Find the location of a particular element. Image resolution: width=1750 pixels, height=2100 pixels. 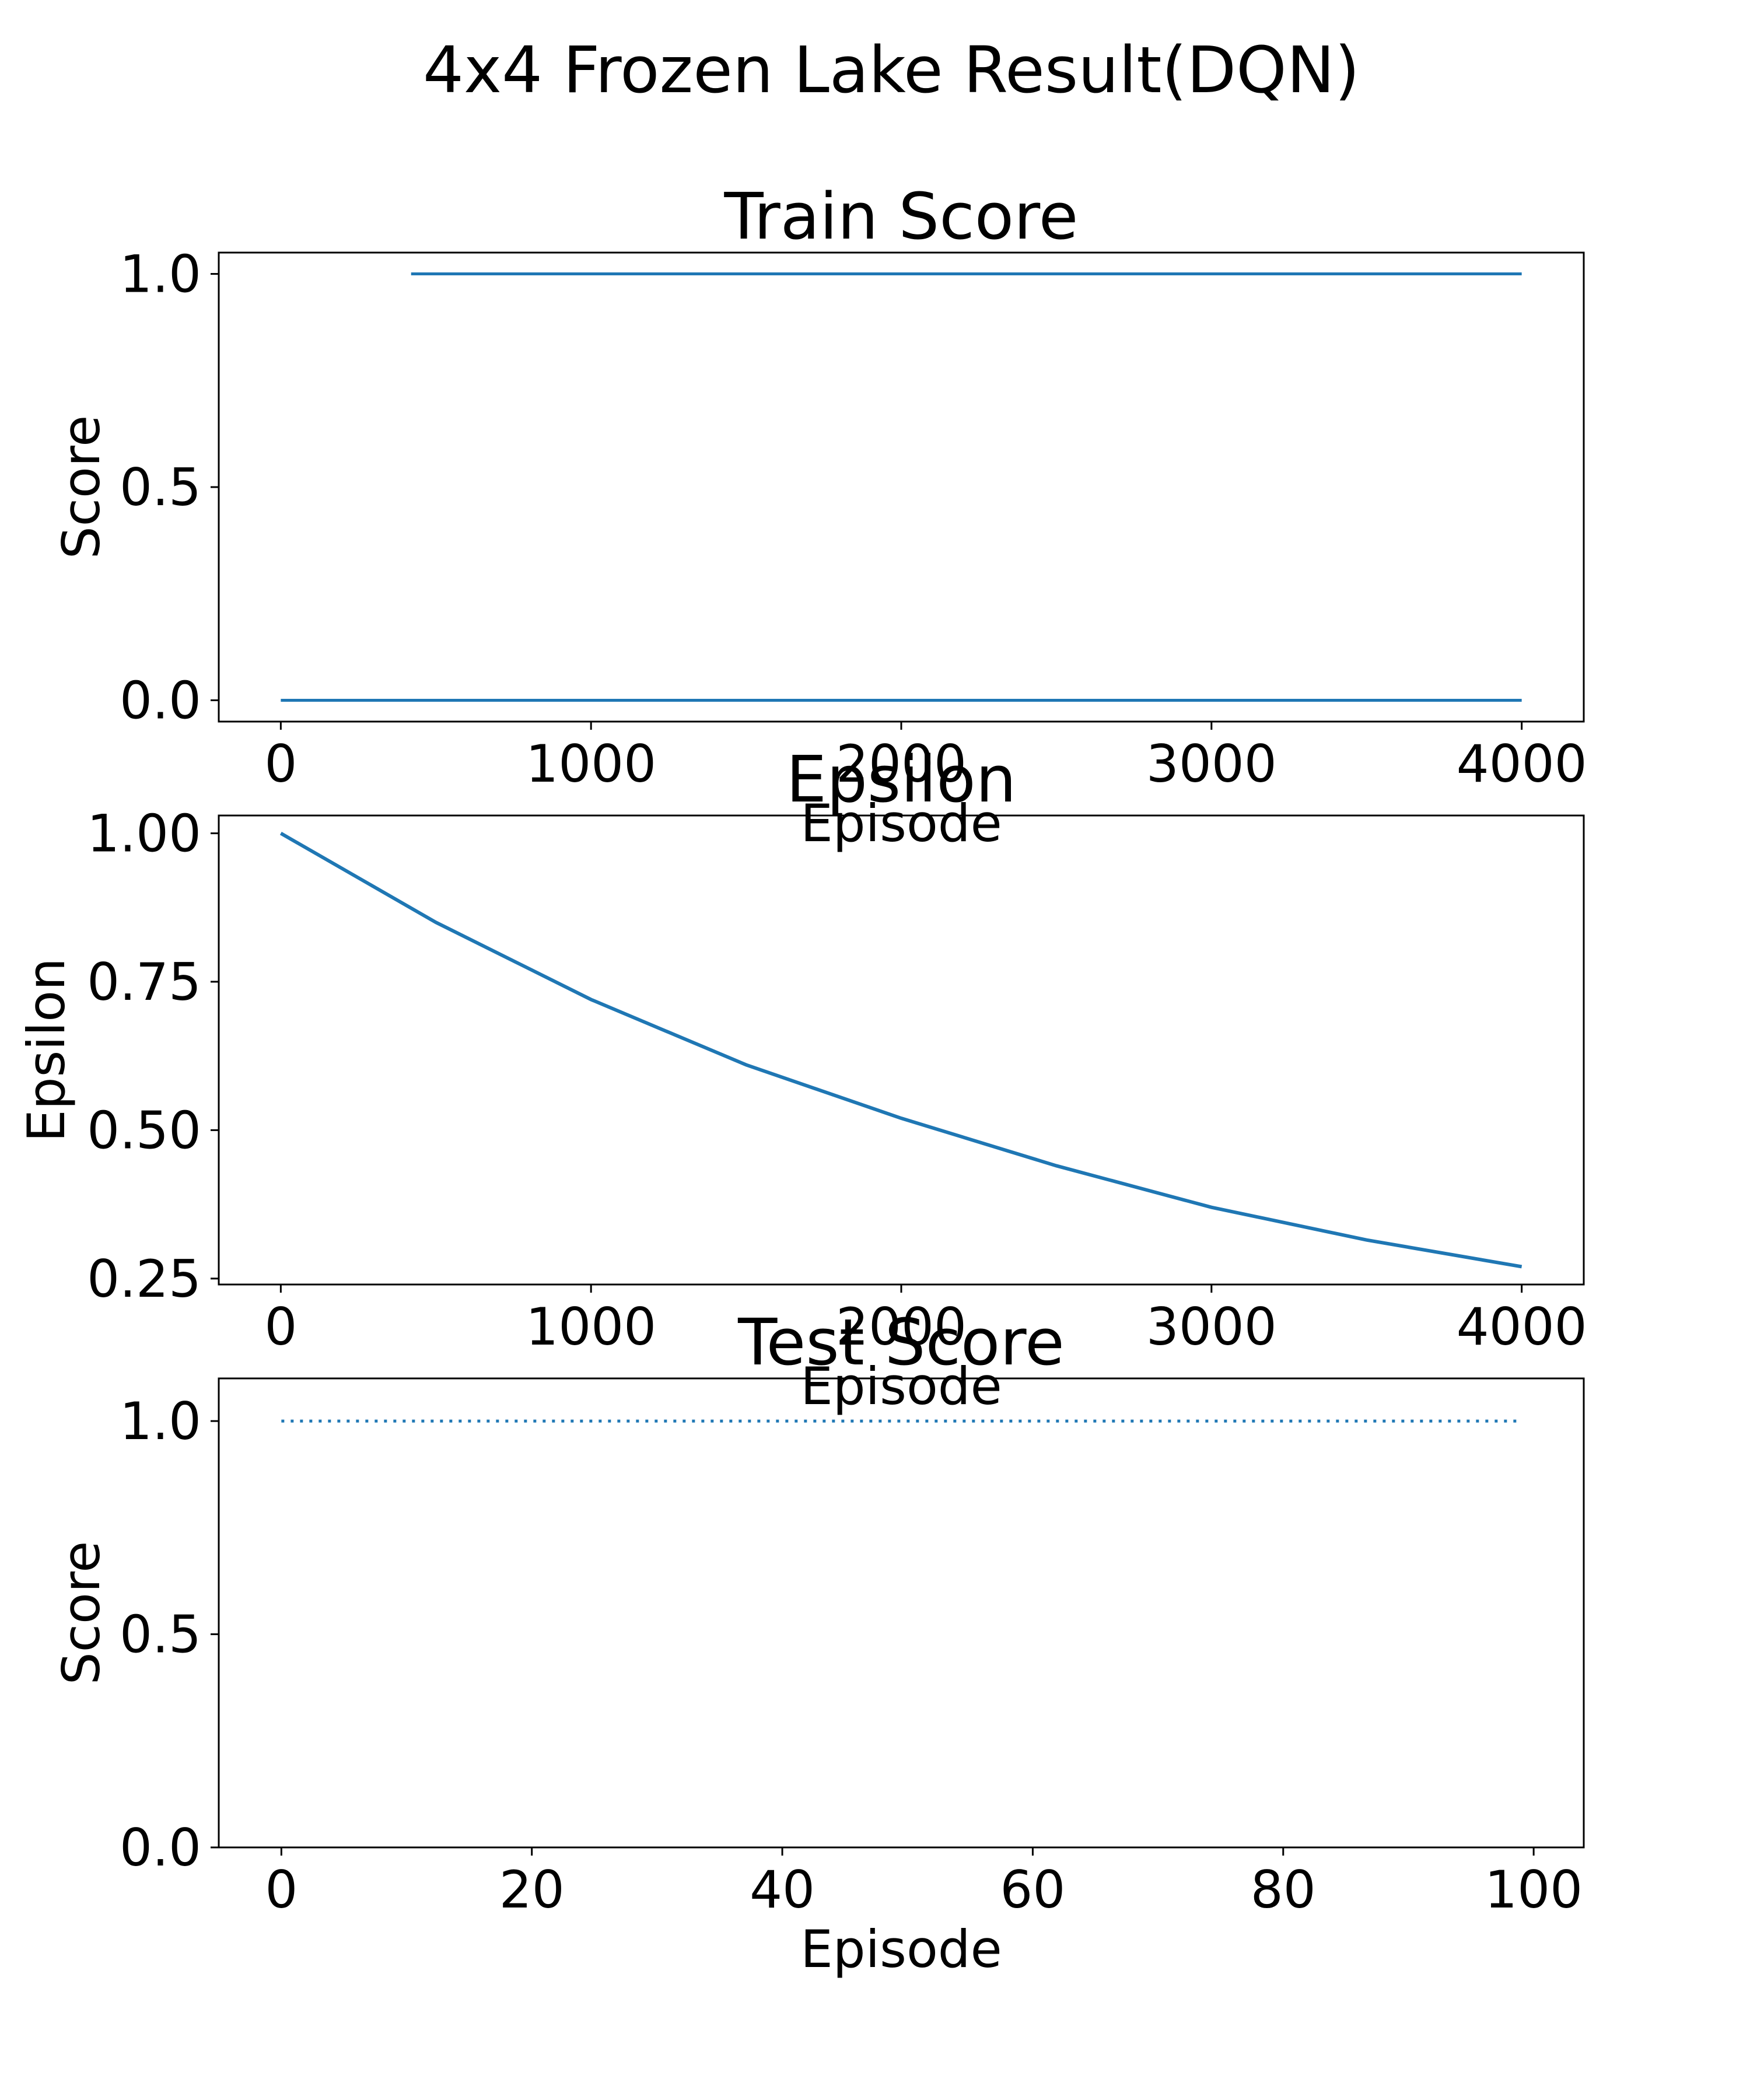

figure-title: 4x4 Frozen Lake Result(DQN) is located at coordinates (891, 70).